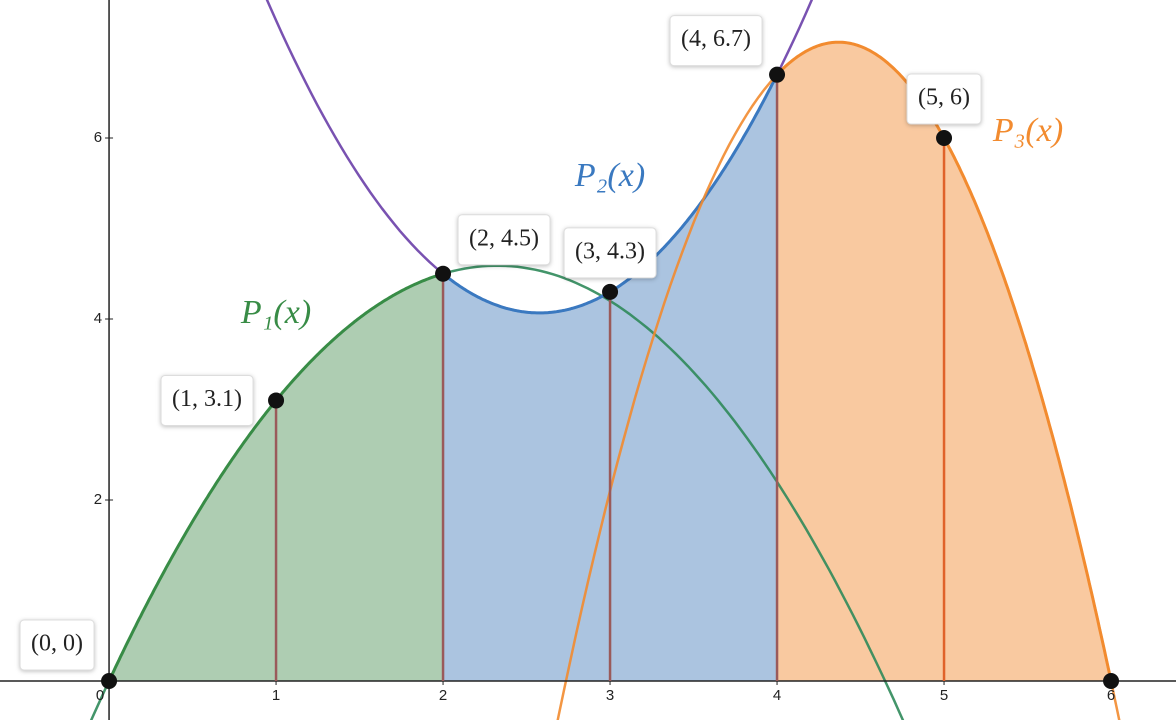 The image size is (1176, 720). Describe the element at coordinates (944, 695) in the screenshot. I see `x-tick-label: 5` at that location.